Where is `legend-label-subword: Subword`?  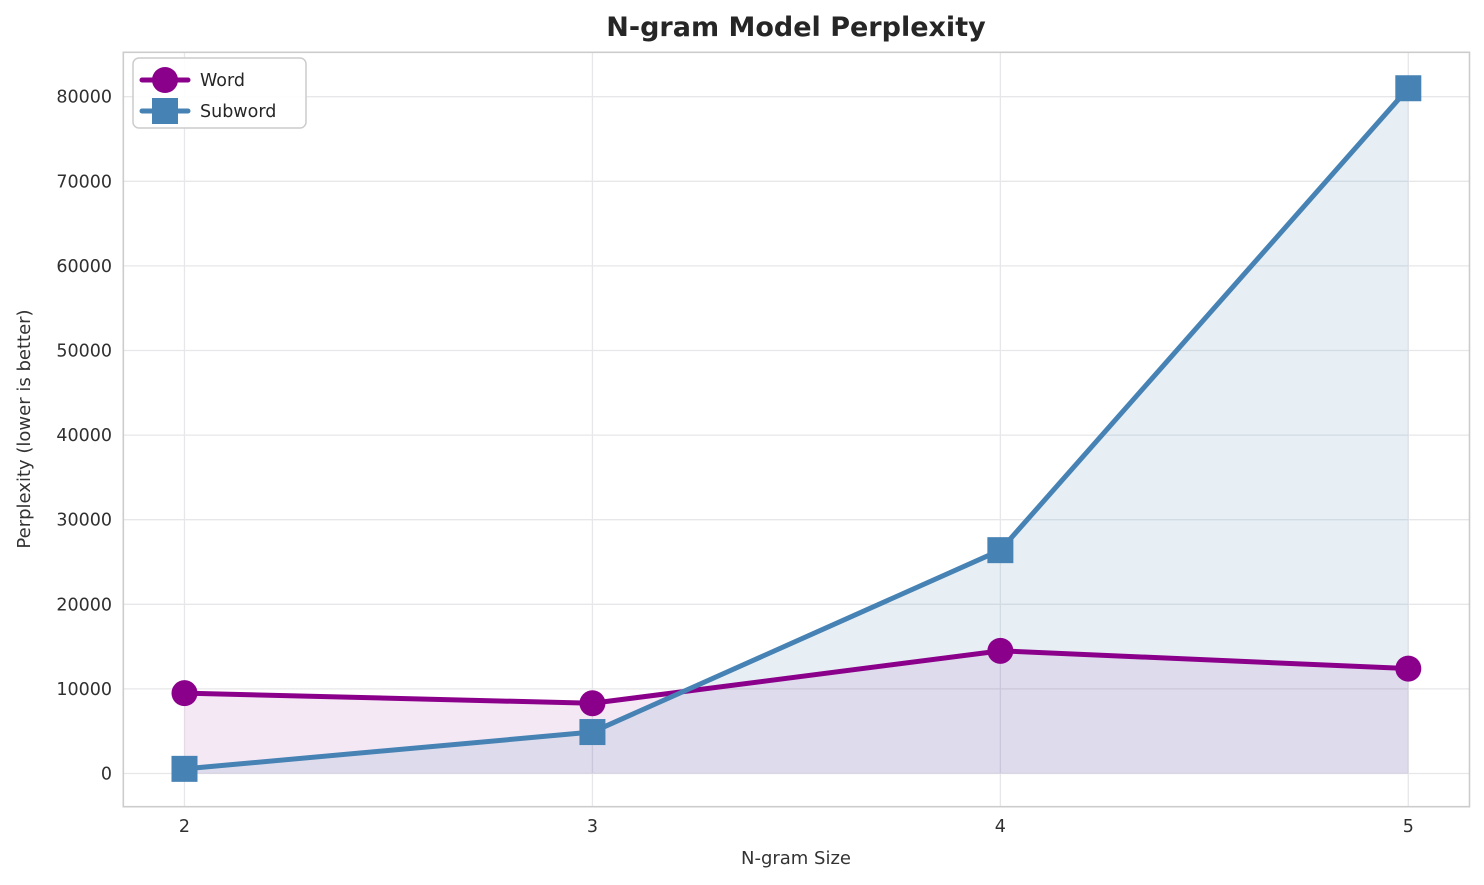 legend-label-subword: Subword is located at coordinates (238, 112).